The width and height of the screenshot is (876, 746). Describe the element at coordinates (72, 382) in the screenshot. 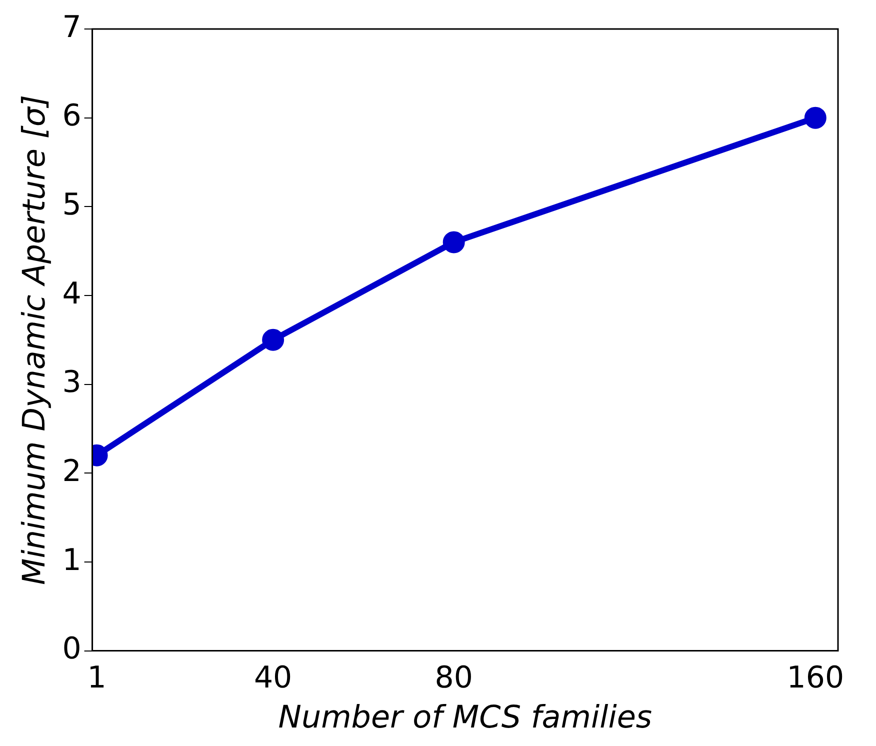

I see `y-tick-label: 3` at that location.